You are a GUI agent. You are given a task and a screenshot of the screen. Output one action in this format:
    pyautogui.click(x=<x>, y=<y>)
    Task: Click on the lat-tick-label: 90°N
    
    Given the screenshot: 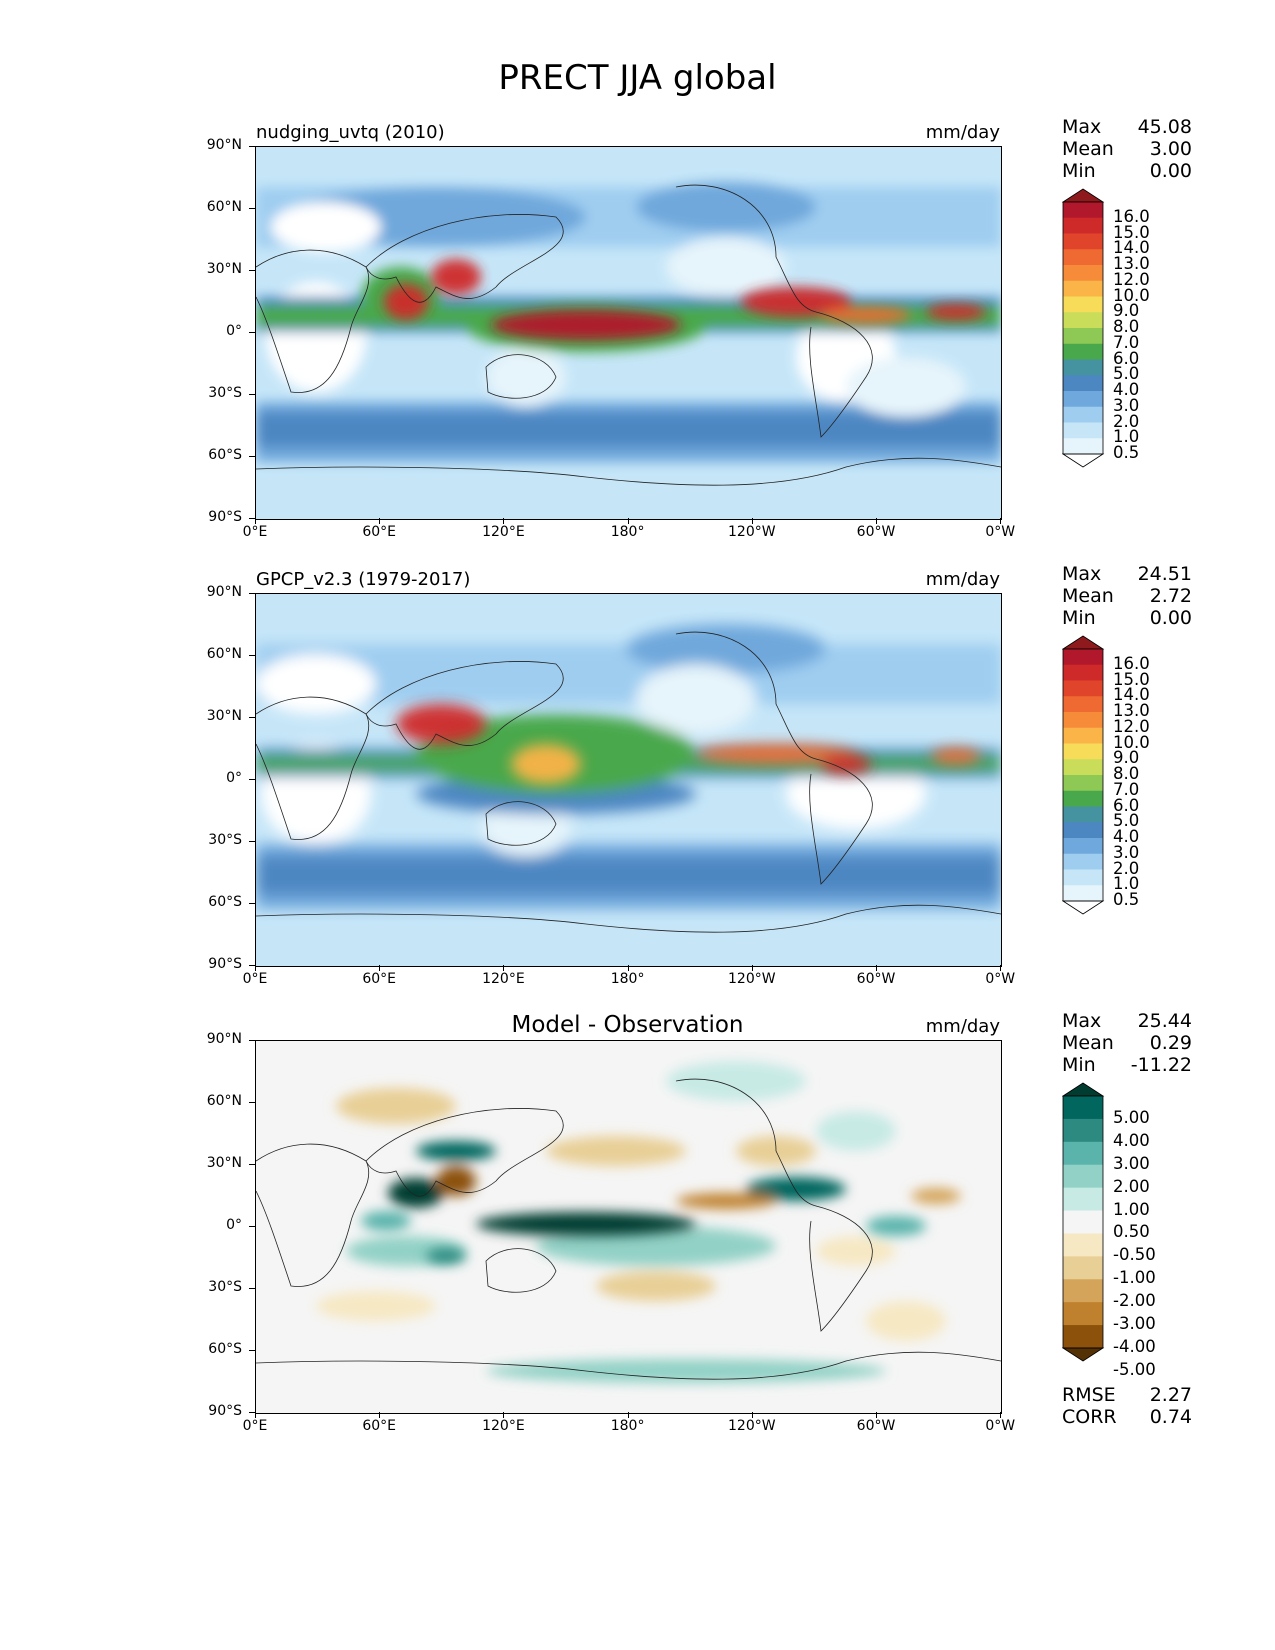 What is the action you would take?
    pyautogui.click(x=224, y=145)
    